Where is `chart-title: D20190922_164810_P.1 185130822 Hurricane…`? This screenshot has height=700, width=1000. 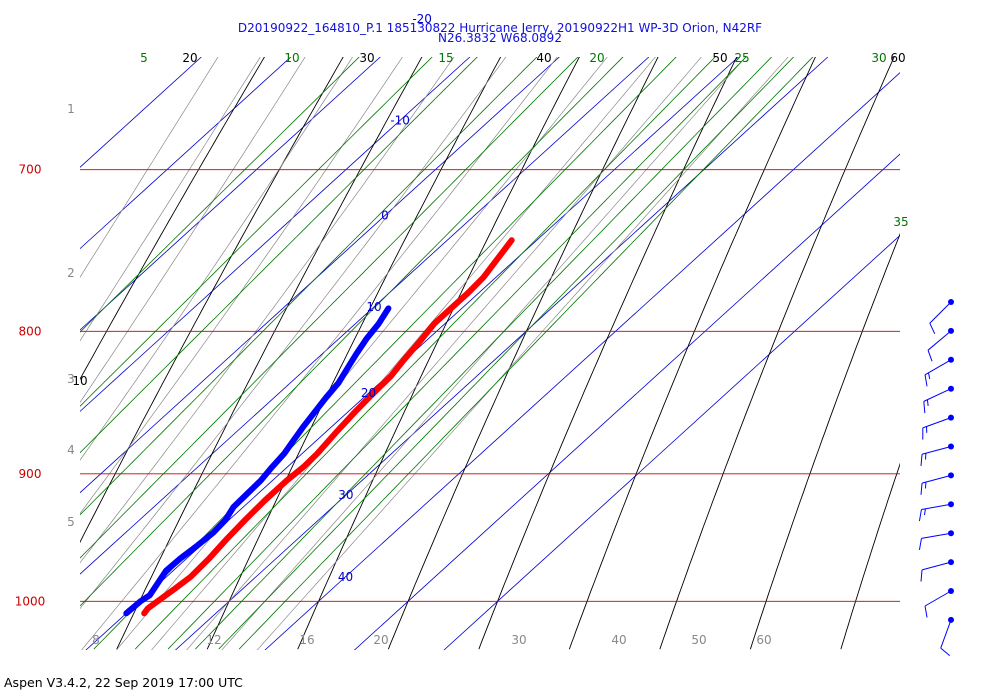 chart-title: D20190922_164810_P.1 185130822 Hurricane… is located at coordinates (500, 28).